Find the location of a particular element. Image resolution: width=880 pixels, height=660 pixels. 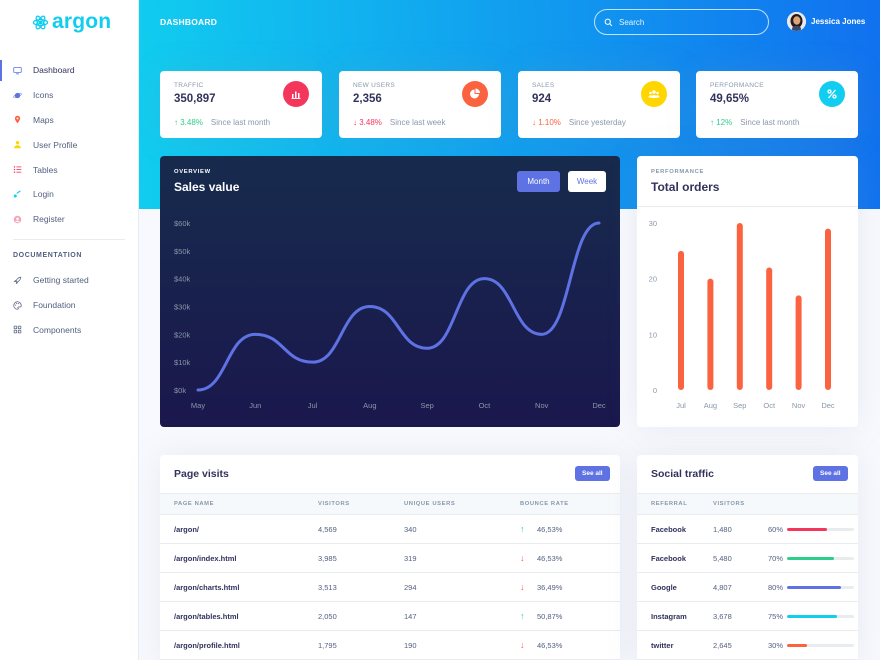

x-tick-label: Sep is located at coordinates (739, 405).